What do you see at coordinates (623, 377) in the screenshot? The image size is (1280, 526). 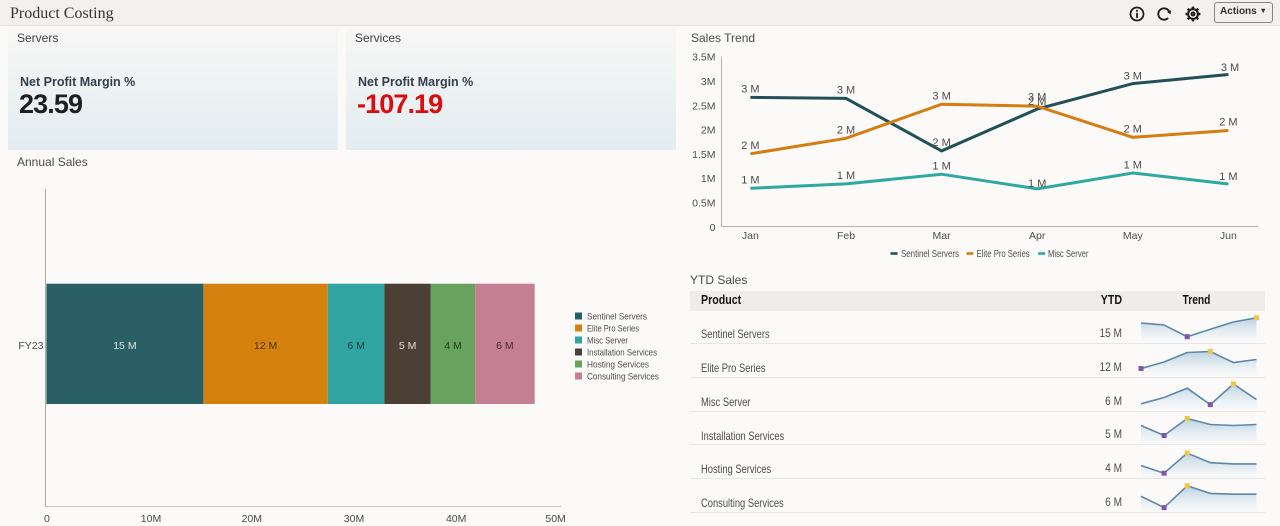 I see `svg-text: Consulting Services` at bounding box center [623, 377].